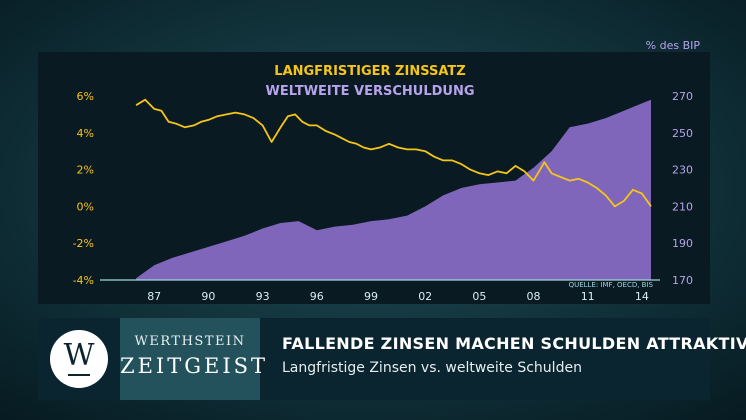 The height and width of the screenshot is (420, 746). Describe the element at coordinates (208, 296) in the screenshot. I see `x-tick-label: 90` at that location.